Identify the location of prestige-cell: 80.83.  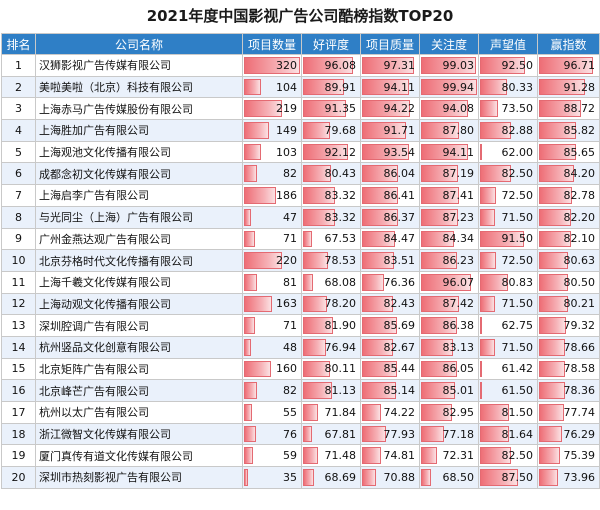
(508, 282).